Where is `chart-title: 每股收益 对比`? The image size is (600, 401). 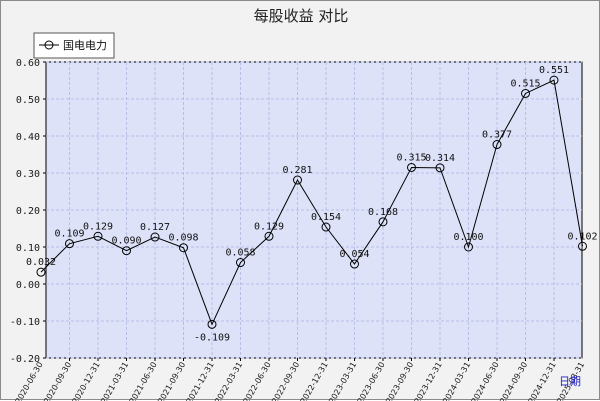
chart-title: 每股收益 对比 is located at coordinates (301, 16).